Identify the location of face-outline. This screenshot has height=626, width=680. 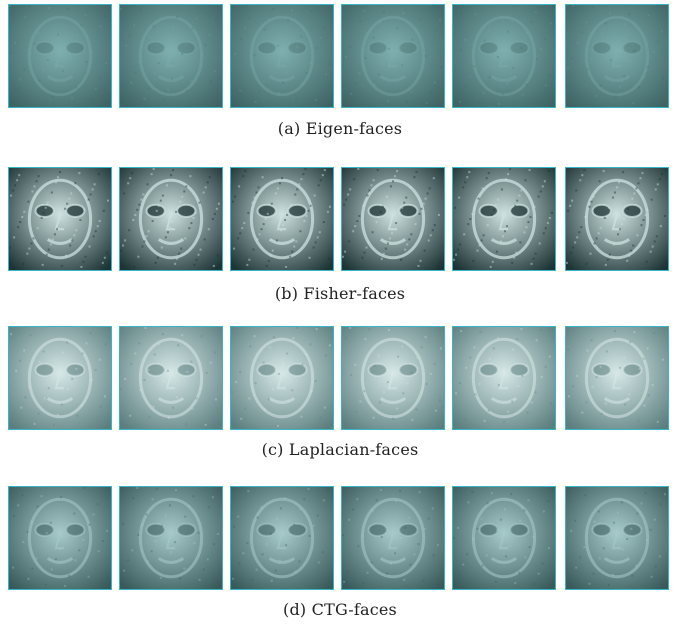
(60, 378).